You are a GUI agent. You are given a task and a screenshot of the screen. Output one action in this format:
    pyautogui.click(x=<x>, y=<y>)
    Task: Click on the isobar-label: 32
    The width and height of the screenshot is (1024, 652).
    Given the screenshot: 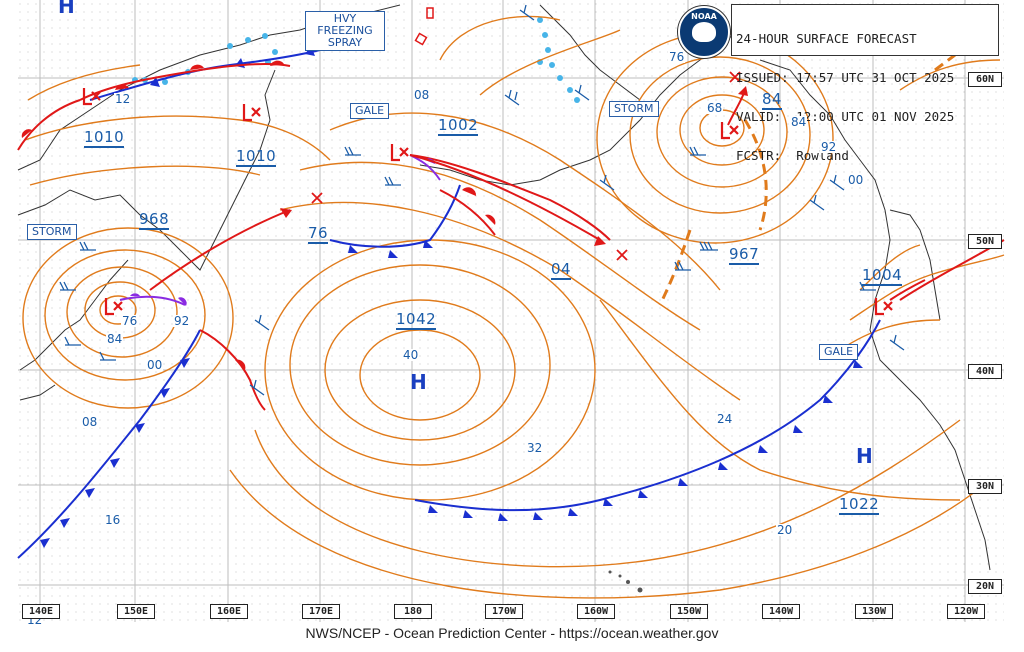 What is the action you would take?
    pyautogui.click(x=535, y=448)
    